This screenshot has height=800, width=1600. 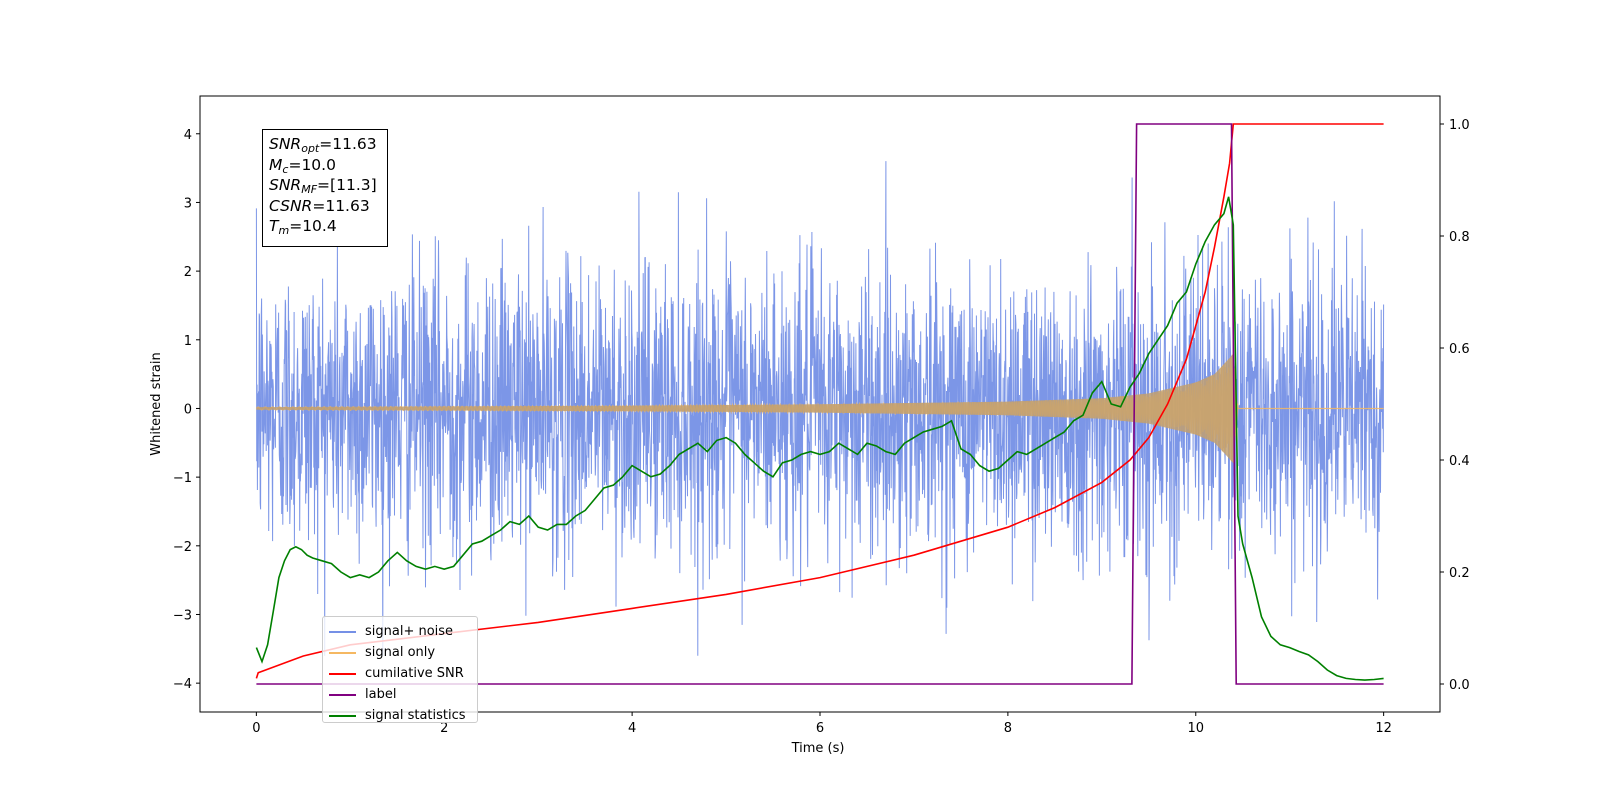 I want to click on snr-mf-value: [11.3], so click(x=353, y=185).